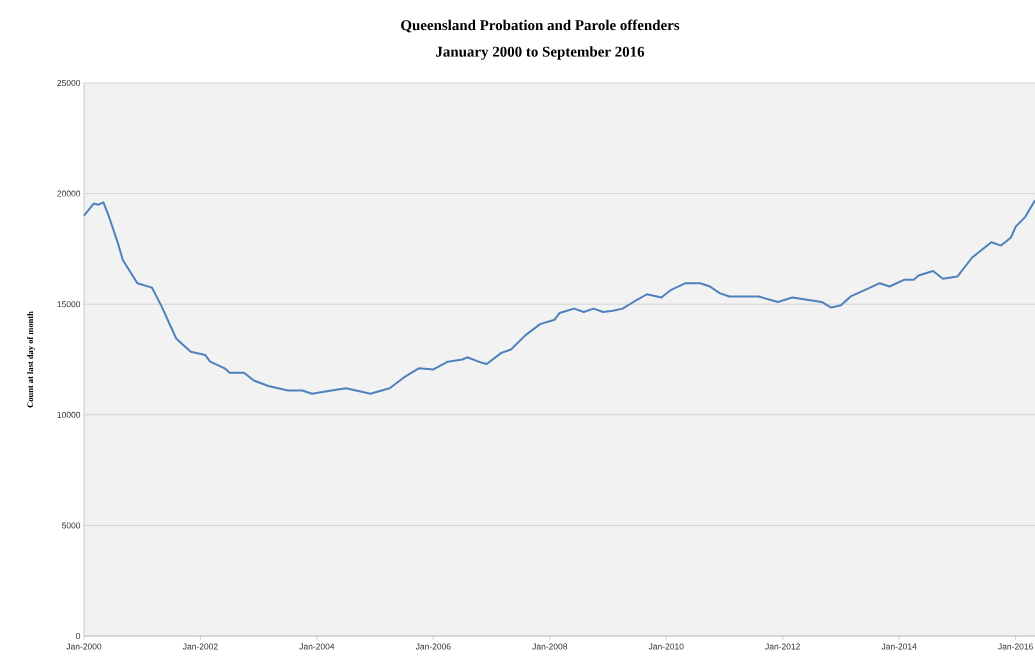 This screenshot has width=1035, height=662. I want to click on x-tick-label: Jan-2016, so click(1015, 646).